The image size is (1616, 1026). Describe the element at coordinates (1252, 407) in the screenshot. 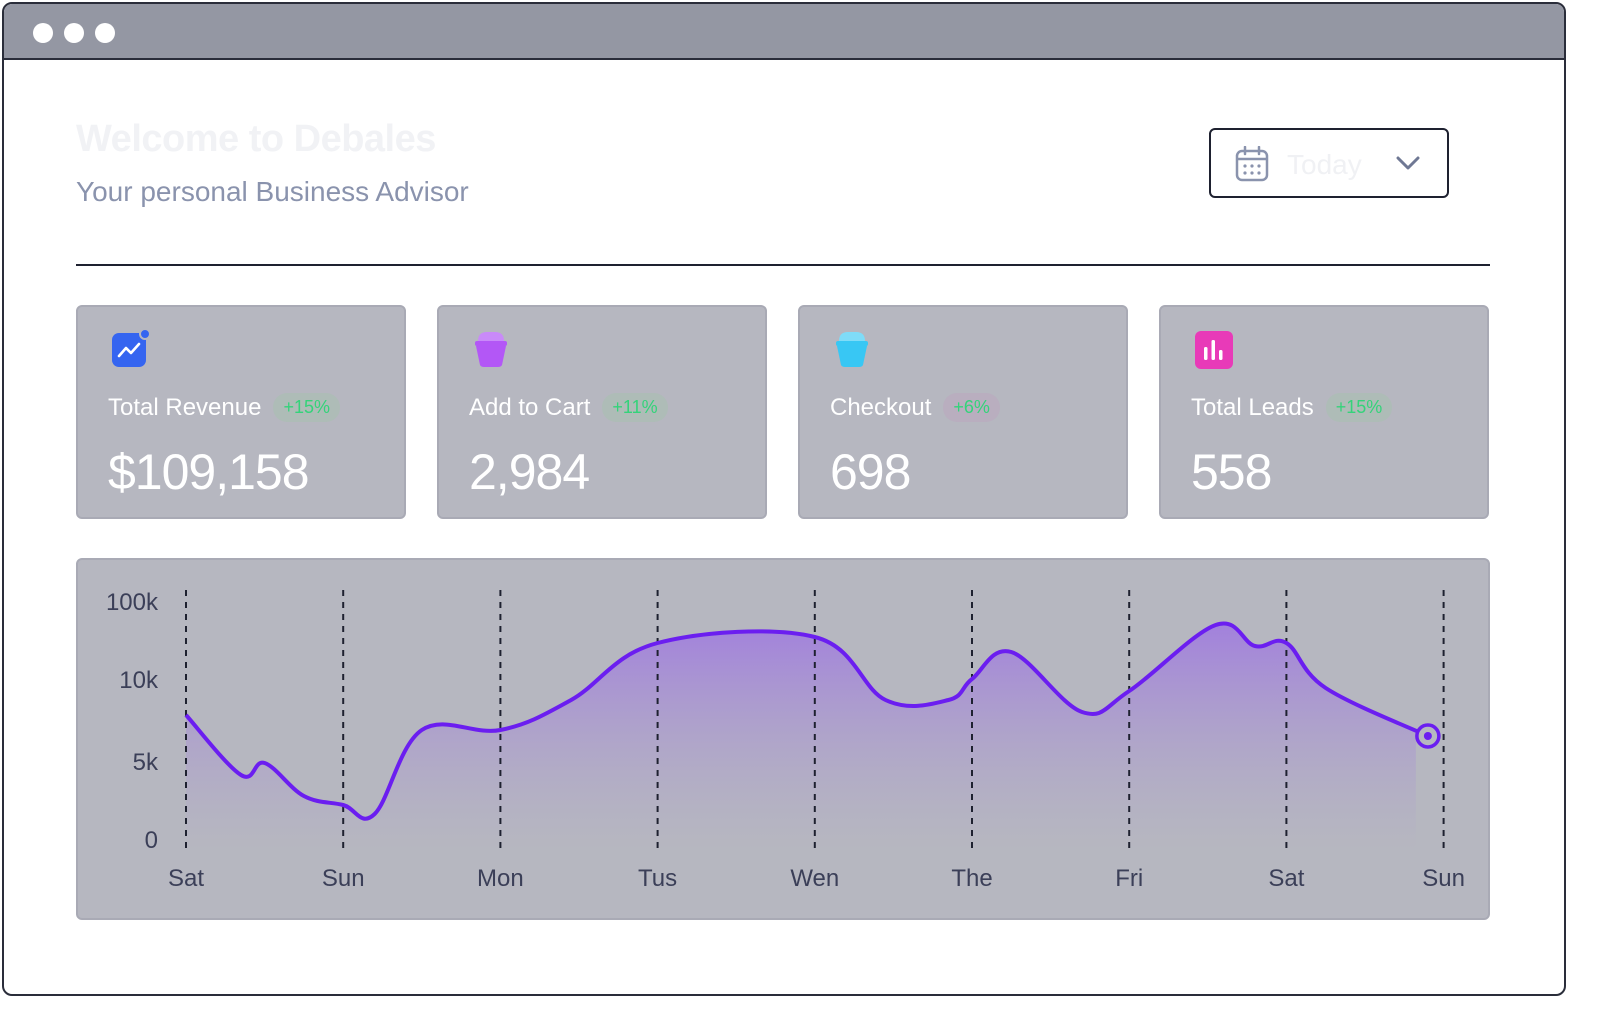

I see `stat-card-title: Total Leads` at that location.